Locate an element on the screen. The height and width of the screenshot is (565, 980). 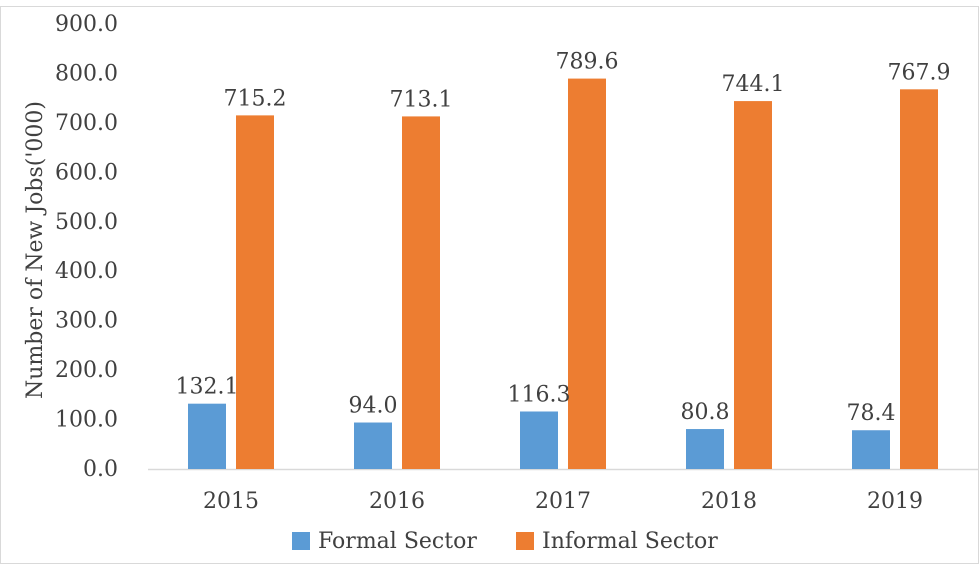
y-tick-label: 900.0 is located at coordinates (86, 24).